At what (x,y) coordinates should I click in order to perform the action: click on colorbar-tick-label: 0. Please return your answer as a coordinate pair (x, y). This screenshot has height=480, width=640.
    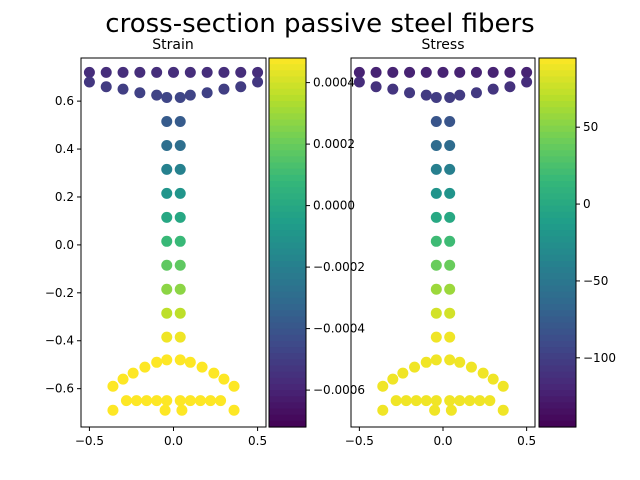
    Looking at the image, I should click on (587, 204).